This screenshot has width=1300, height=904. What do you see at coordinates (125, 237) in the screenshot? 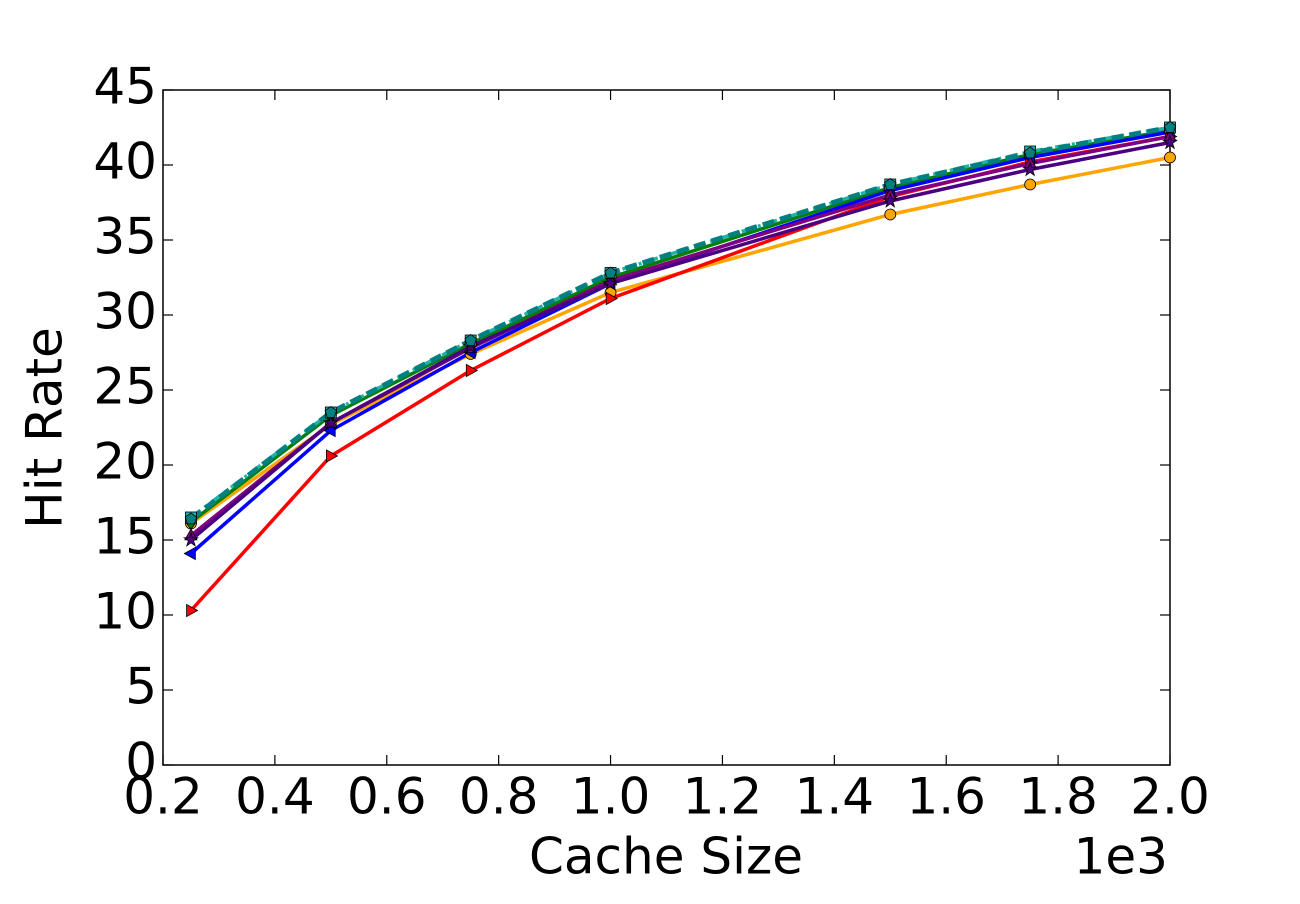
I see `y-tick-label: 35` at bounding box center [125, 237].